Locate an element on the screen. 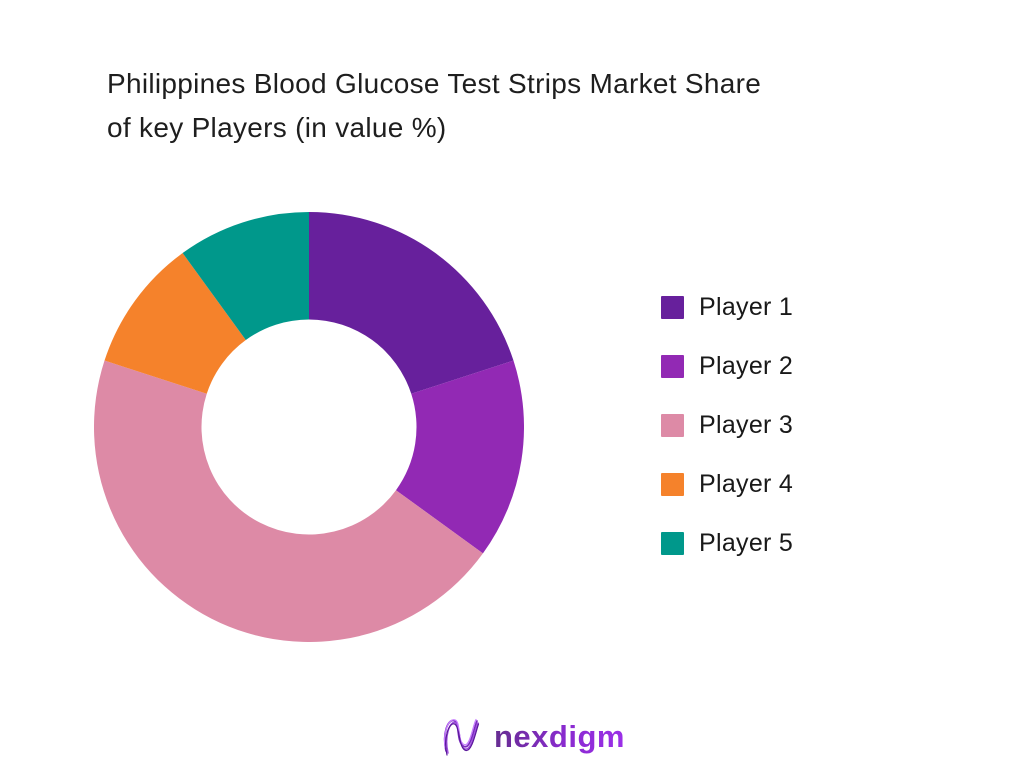 The image size is (1024, 768). chart-legend: Player 1 Player 2 Player 3 Player 4 Player 5 is located at coordinates (727, 425).